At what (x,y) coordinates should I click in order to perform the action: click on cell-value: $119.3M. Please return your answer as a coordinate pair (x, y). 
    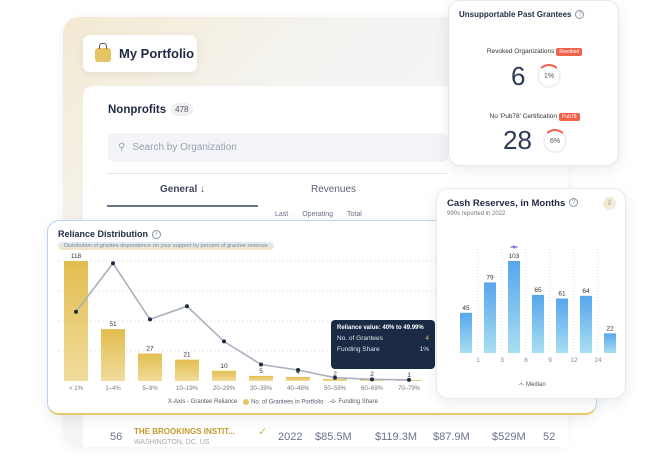
    Looking at the image, I should click on (396, 437).